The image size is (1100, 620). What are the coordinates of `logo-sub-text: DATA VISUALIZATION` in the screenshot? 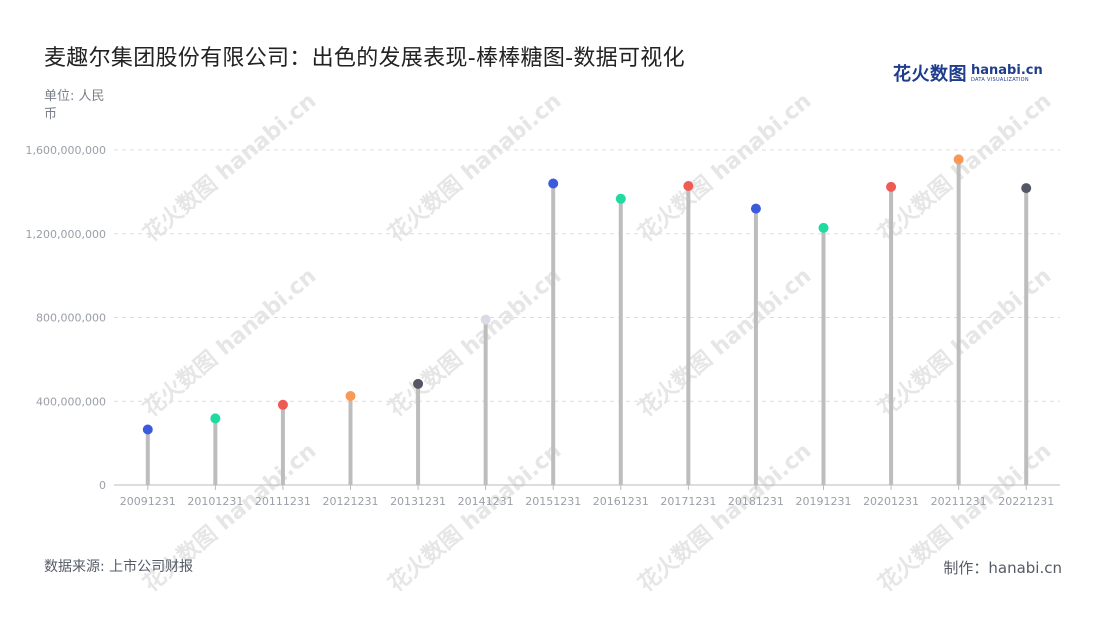 It's located at (1000, 79).